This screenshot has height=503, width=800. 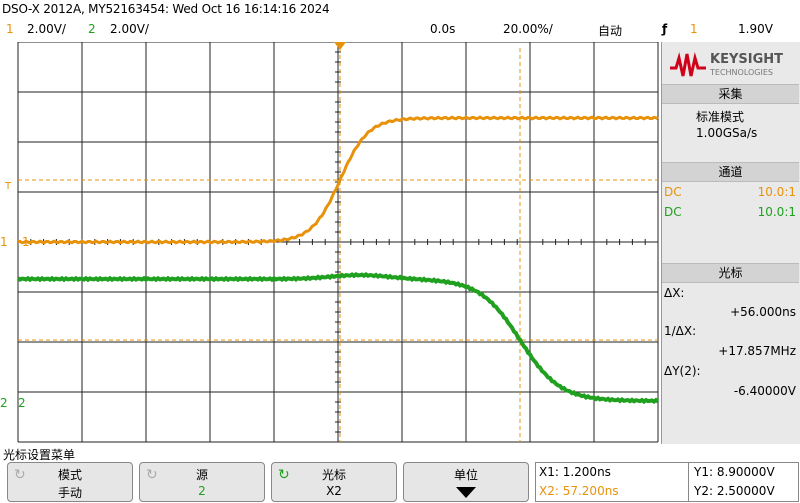 I want to click on x2-readout: X2: 57.200ns, so click(x=579, y=491).